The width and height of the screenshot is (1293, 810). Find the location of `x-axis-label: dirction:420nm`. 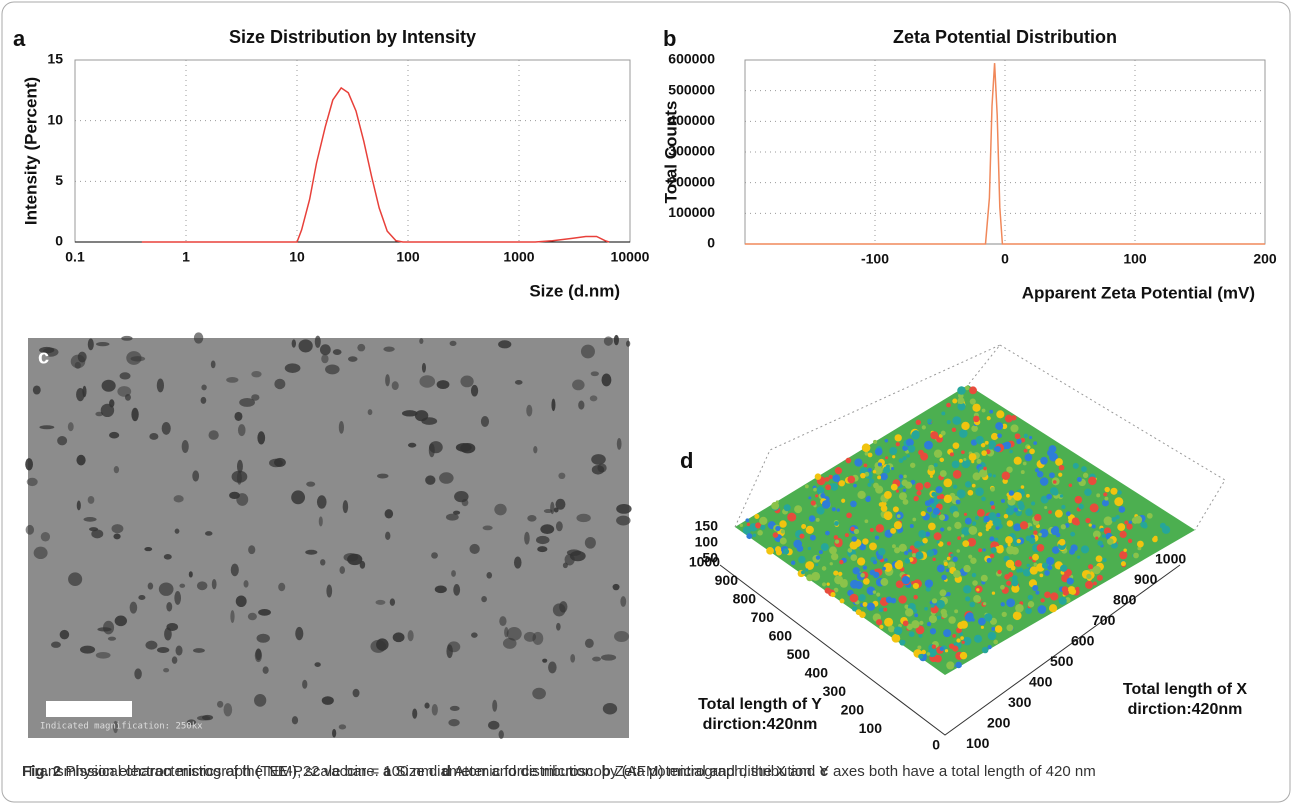

x-axis-label: dirction:420nm is located at coordinates (1185, 709).